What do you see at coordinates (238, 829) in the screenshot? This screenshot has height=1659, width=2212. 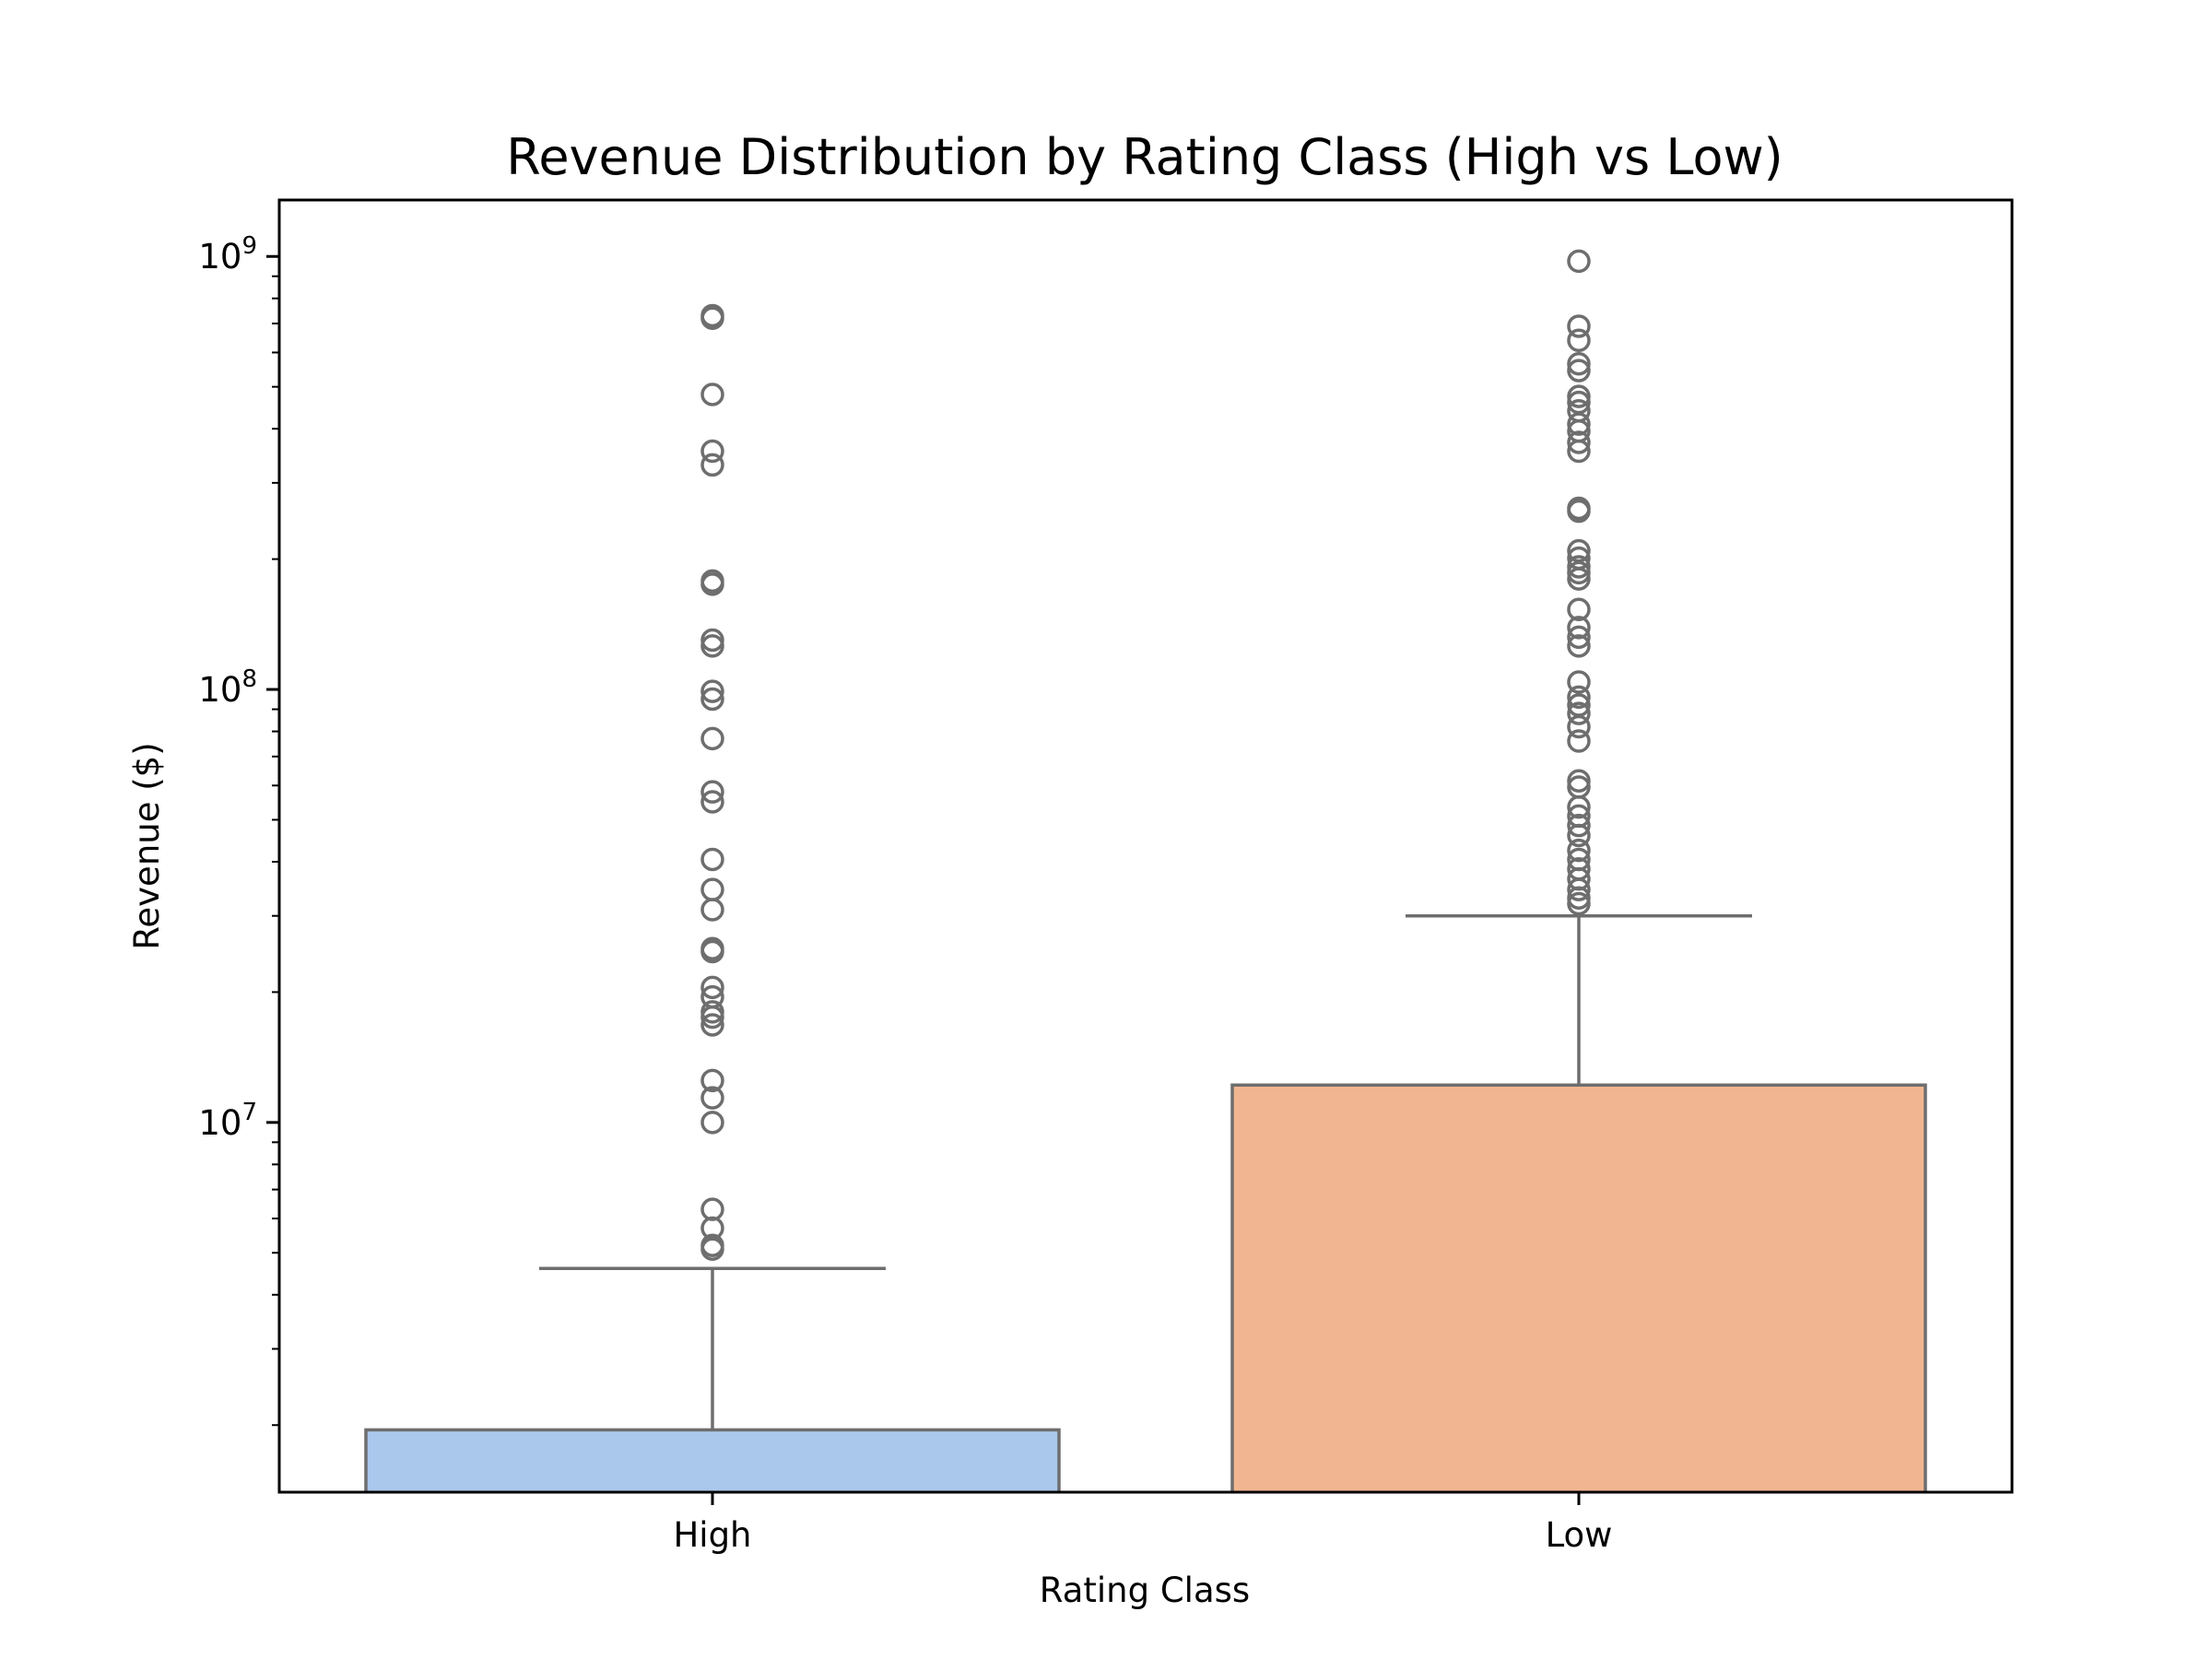 I see `y-axis: 107 108 109` at bounding box center [238, 829].